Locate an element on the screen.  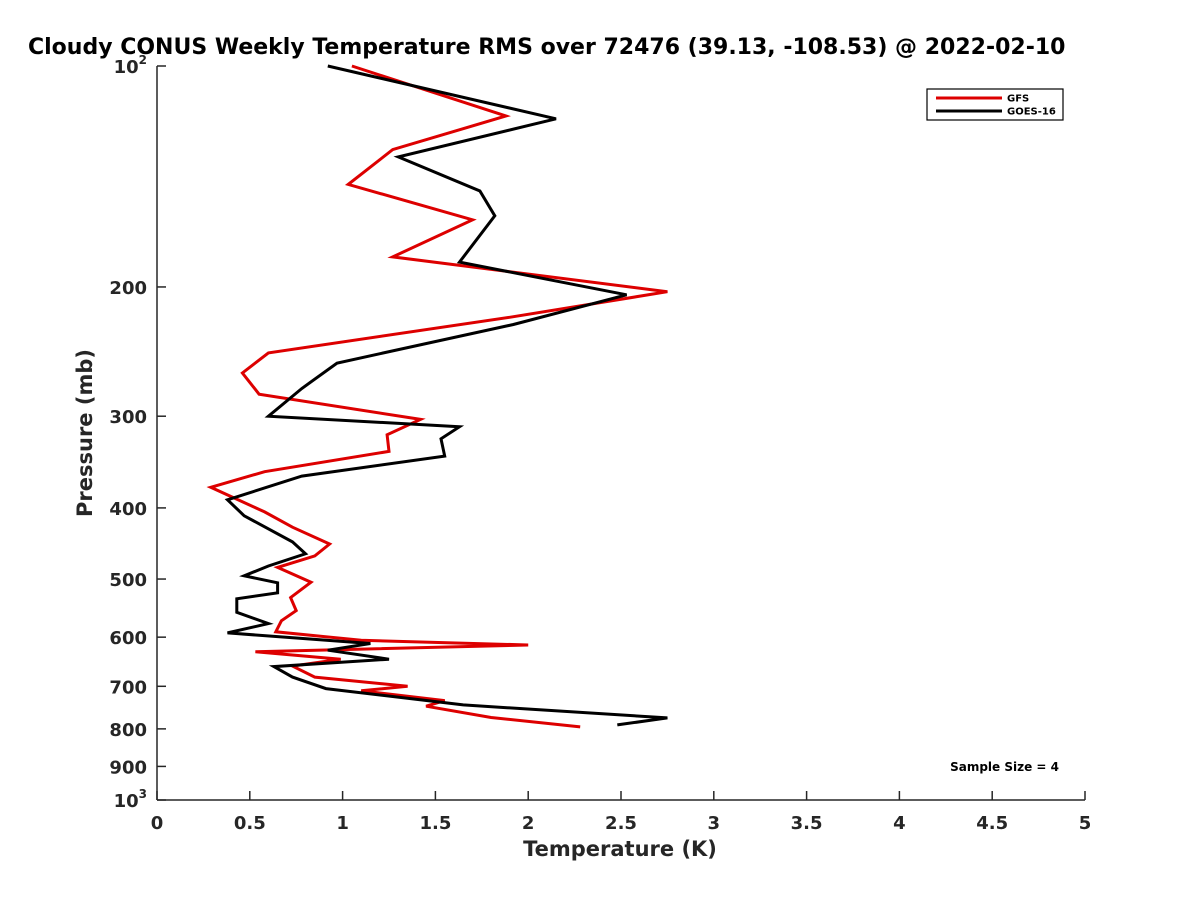
y-tick-label: 200 is located at coordinates (128, 288).